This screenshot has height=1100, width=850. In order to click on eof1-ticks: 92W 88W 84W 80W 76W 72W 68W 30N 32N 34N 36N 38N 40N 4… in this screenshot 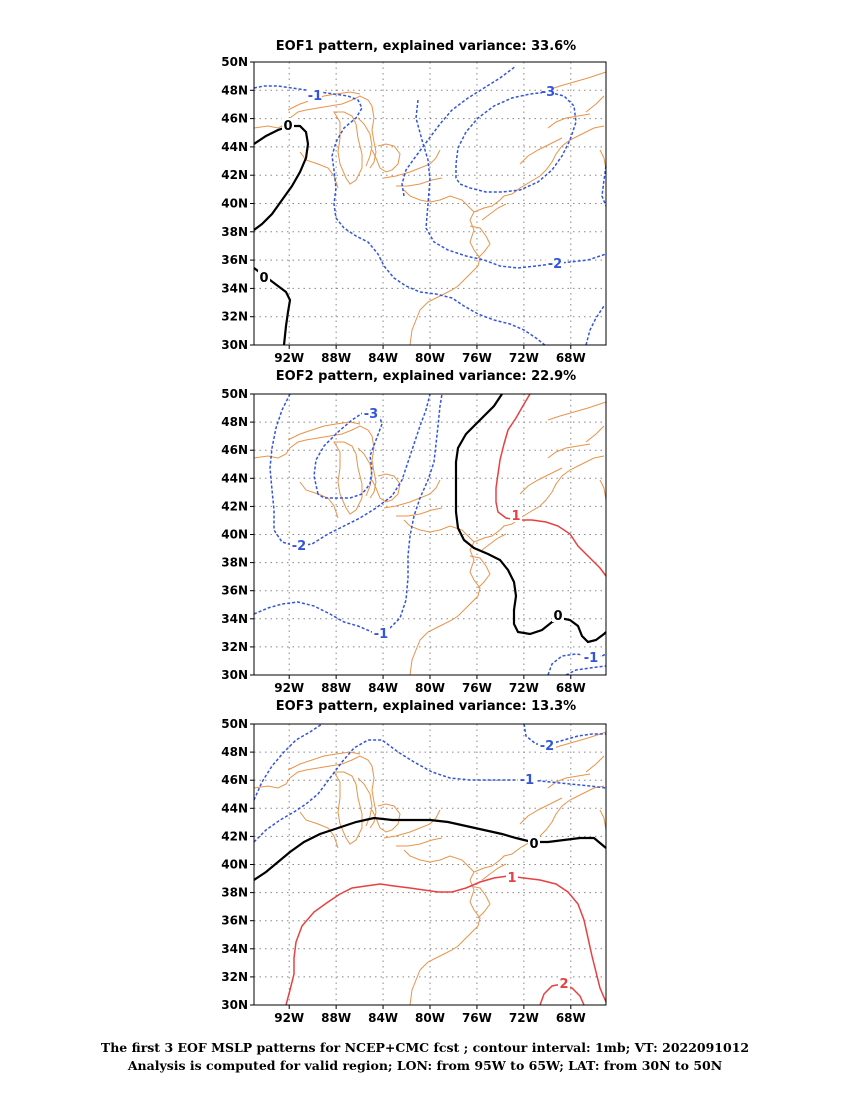, I will do `click(403, 210)`.